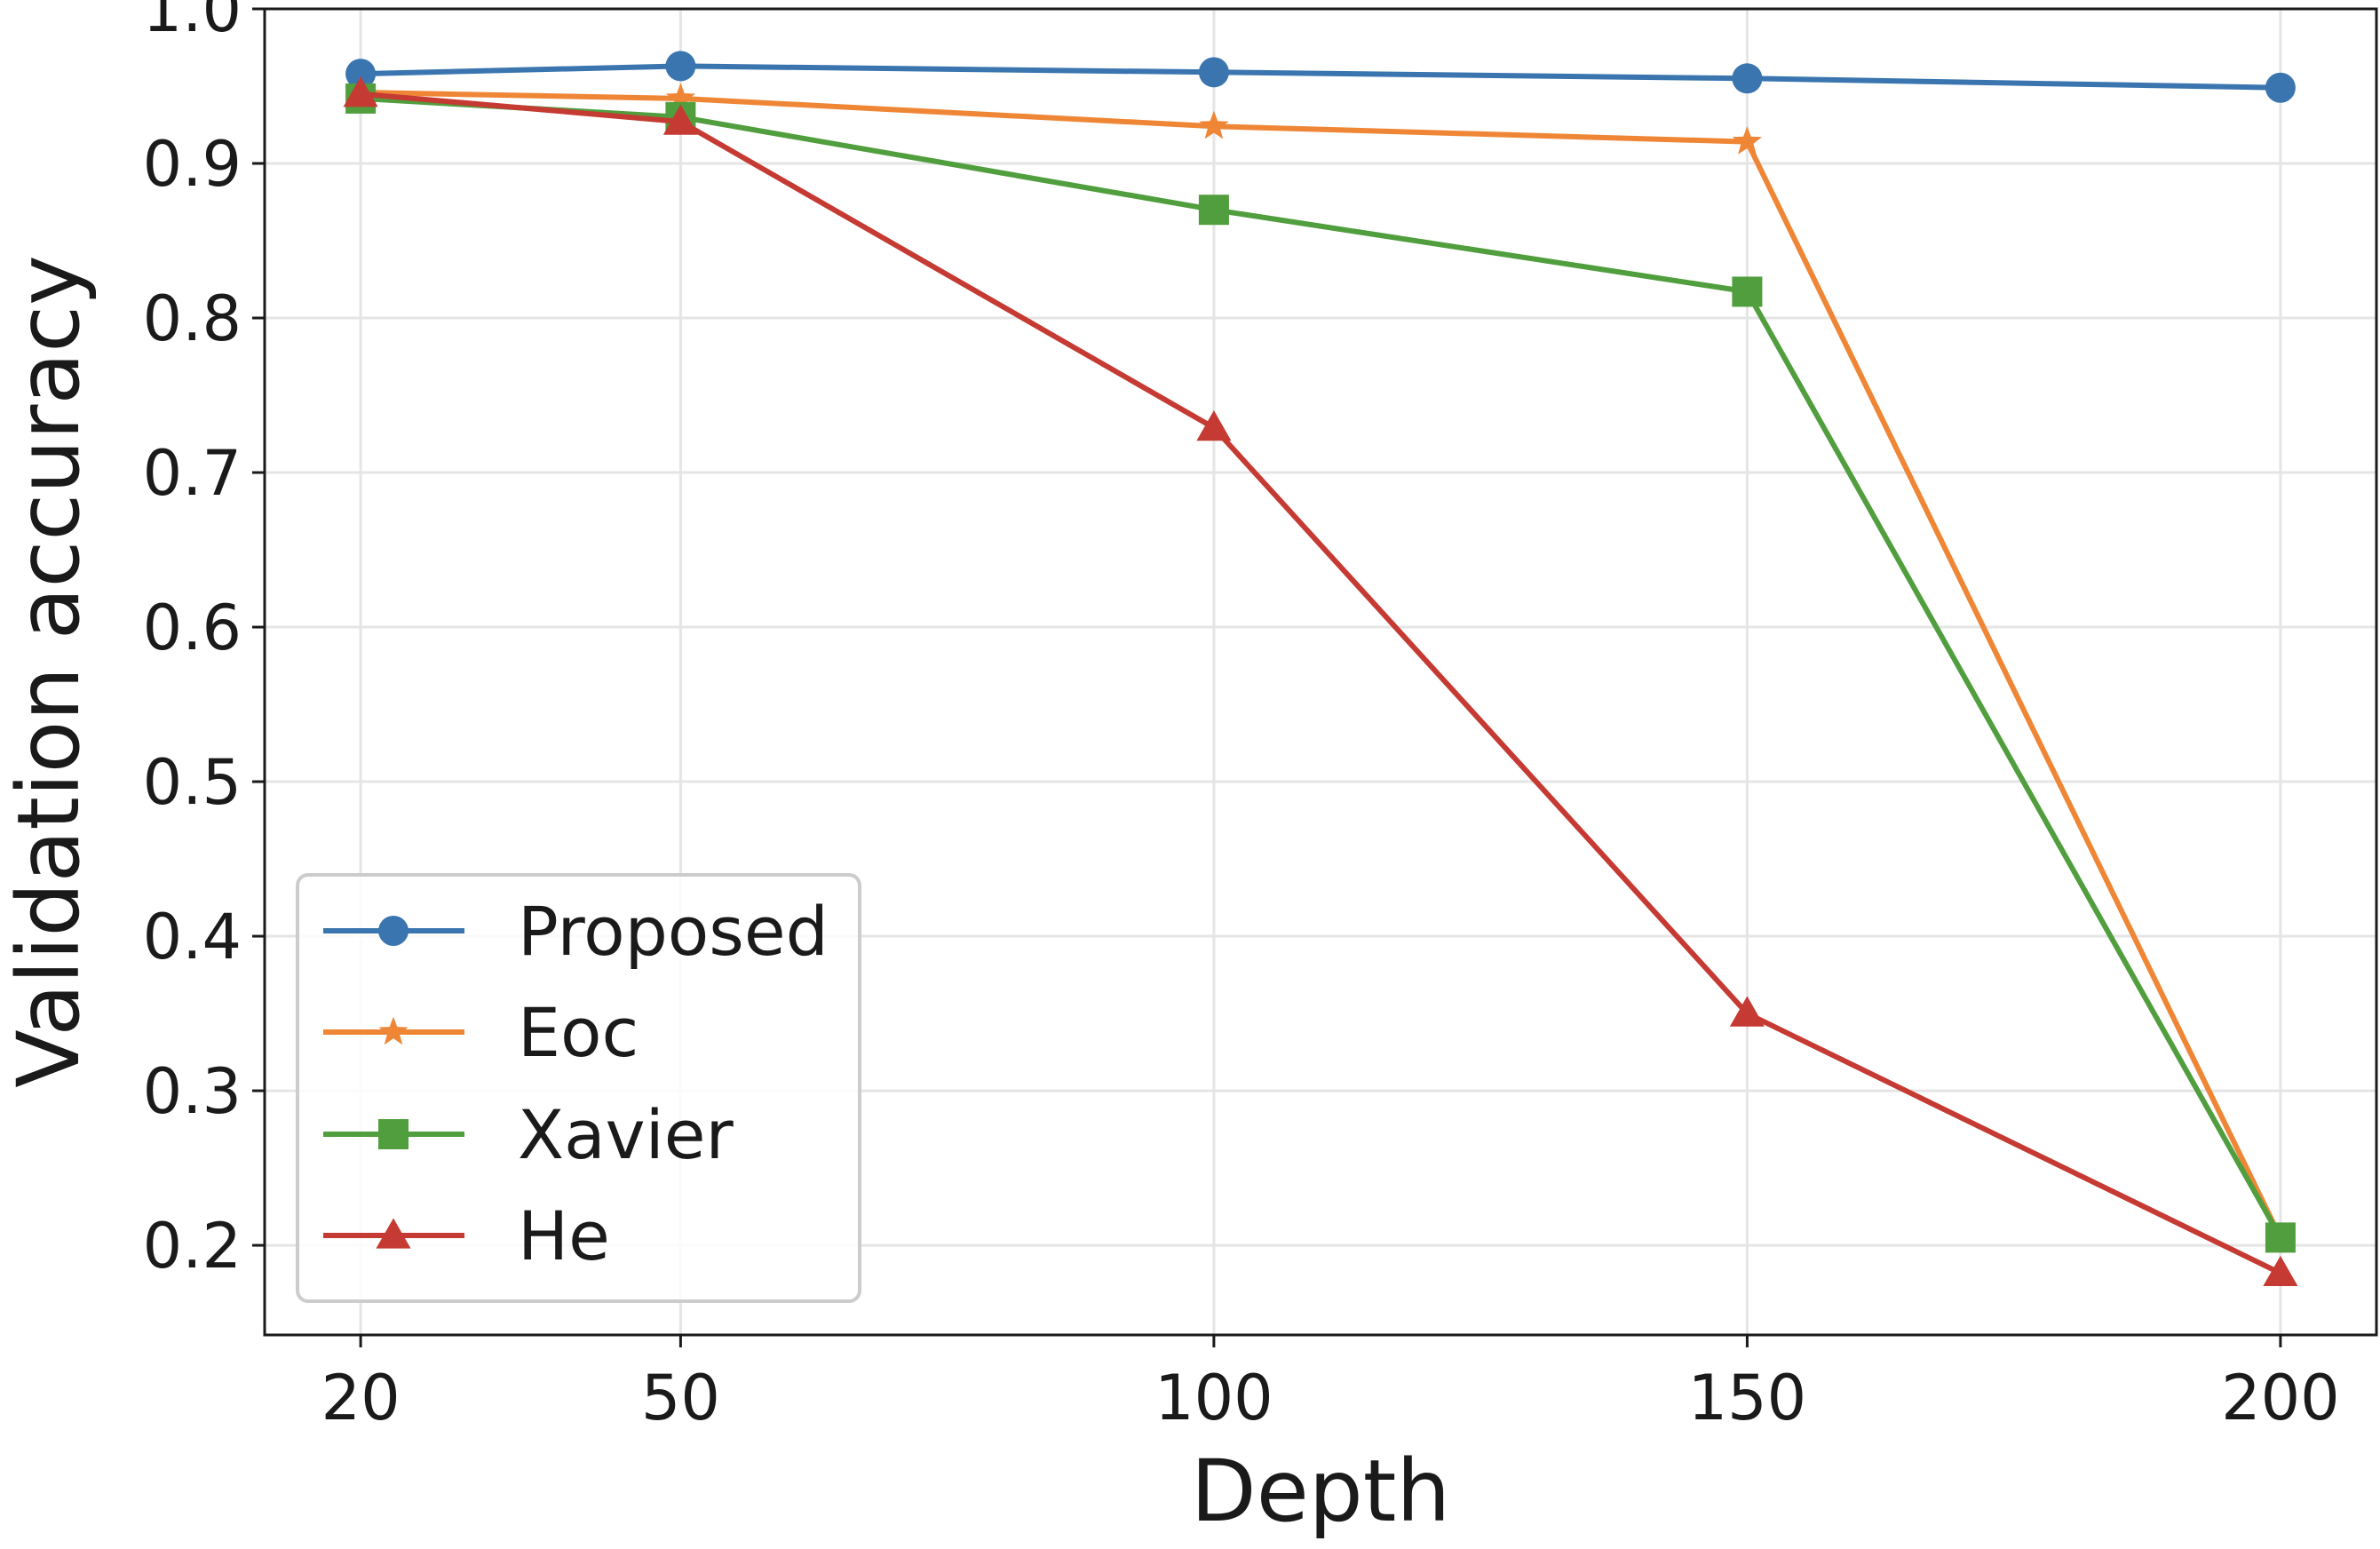  I want to click on y-tick-label: 0.3, so click(192, 1091).